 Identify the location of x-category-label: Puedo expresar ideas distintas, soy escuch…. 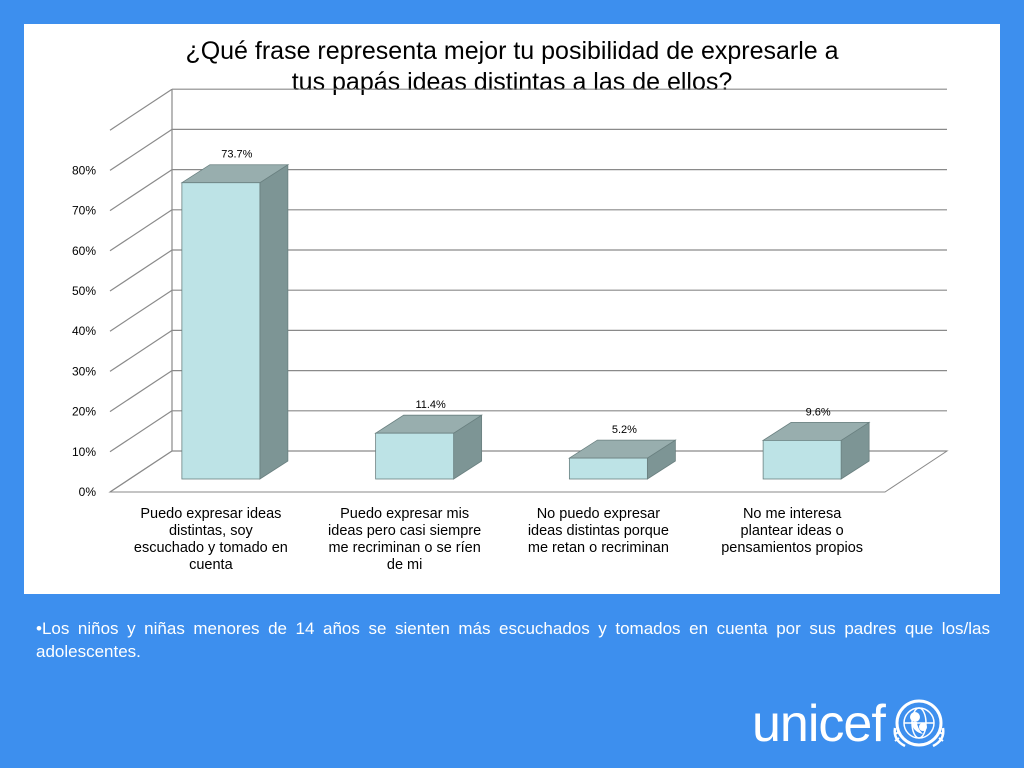
(211, 540).